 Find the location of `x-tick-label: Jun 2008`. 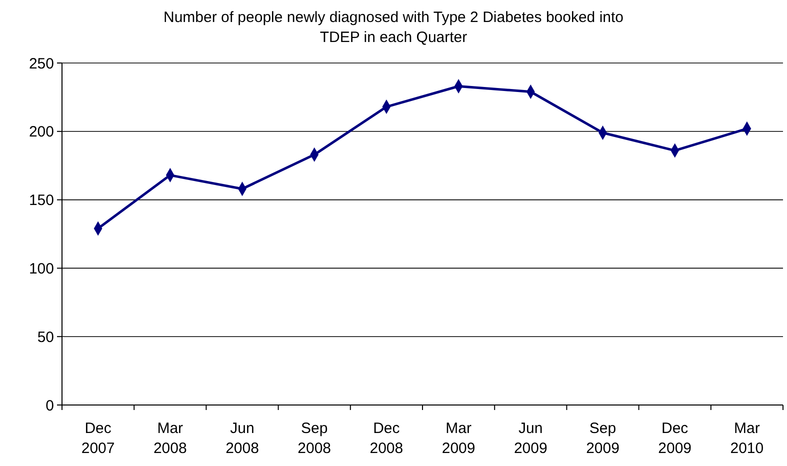

x-tick-label: Jun 2008 is located at coordinates (242, 438).